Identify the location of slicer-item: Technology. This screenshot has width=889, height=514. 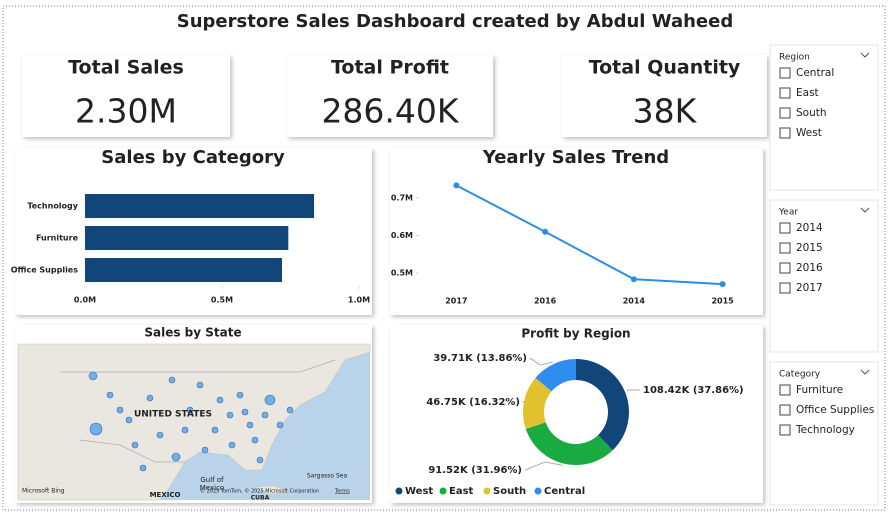
(825, 430).